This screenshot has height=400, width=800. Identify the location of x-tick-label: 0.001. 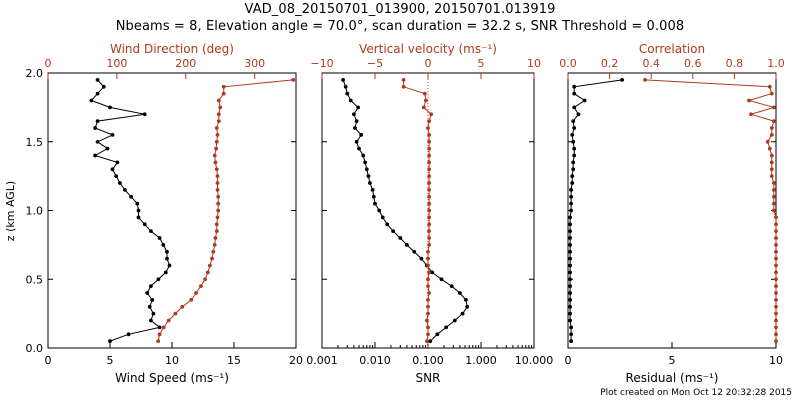
(322, 360).